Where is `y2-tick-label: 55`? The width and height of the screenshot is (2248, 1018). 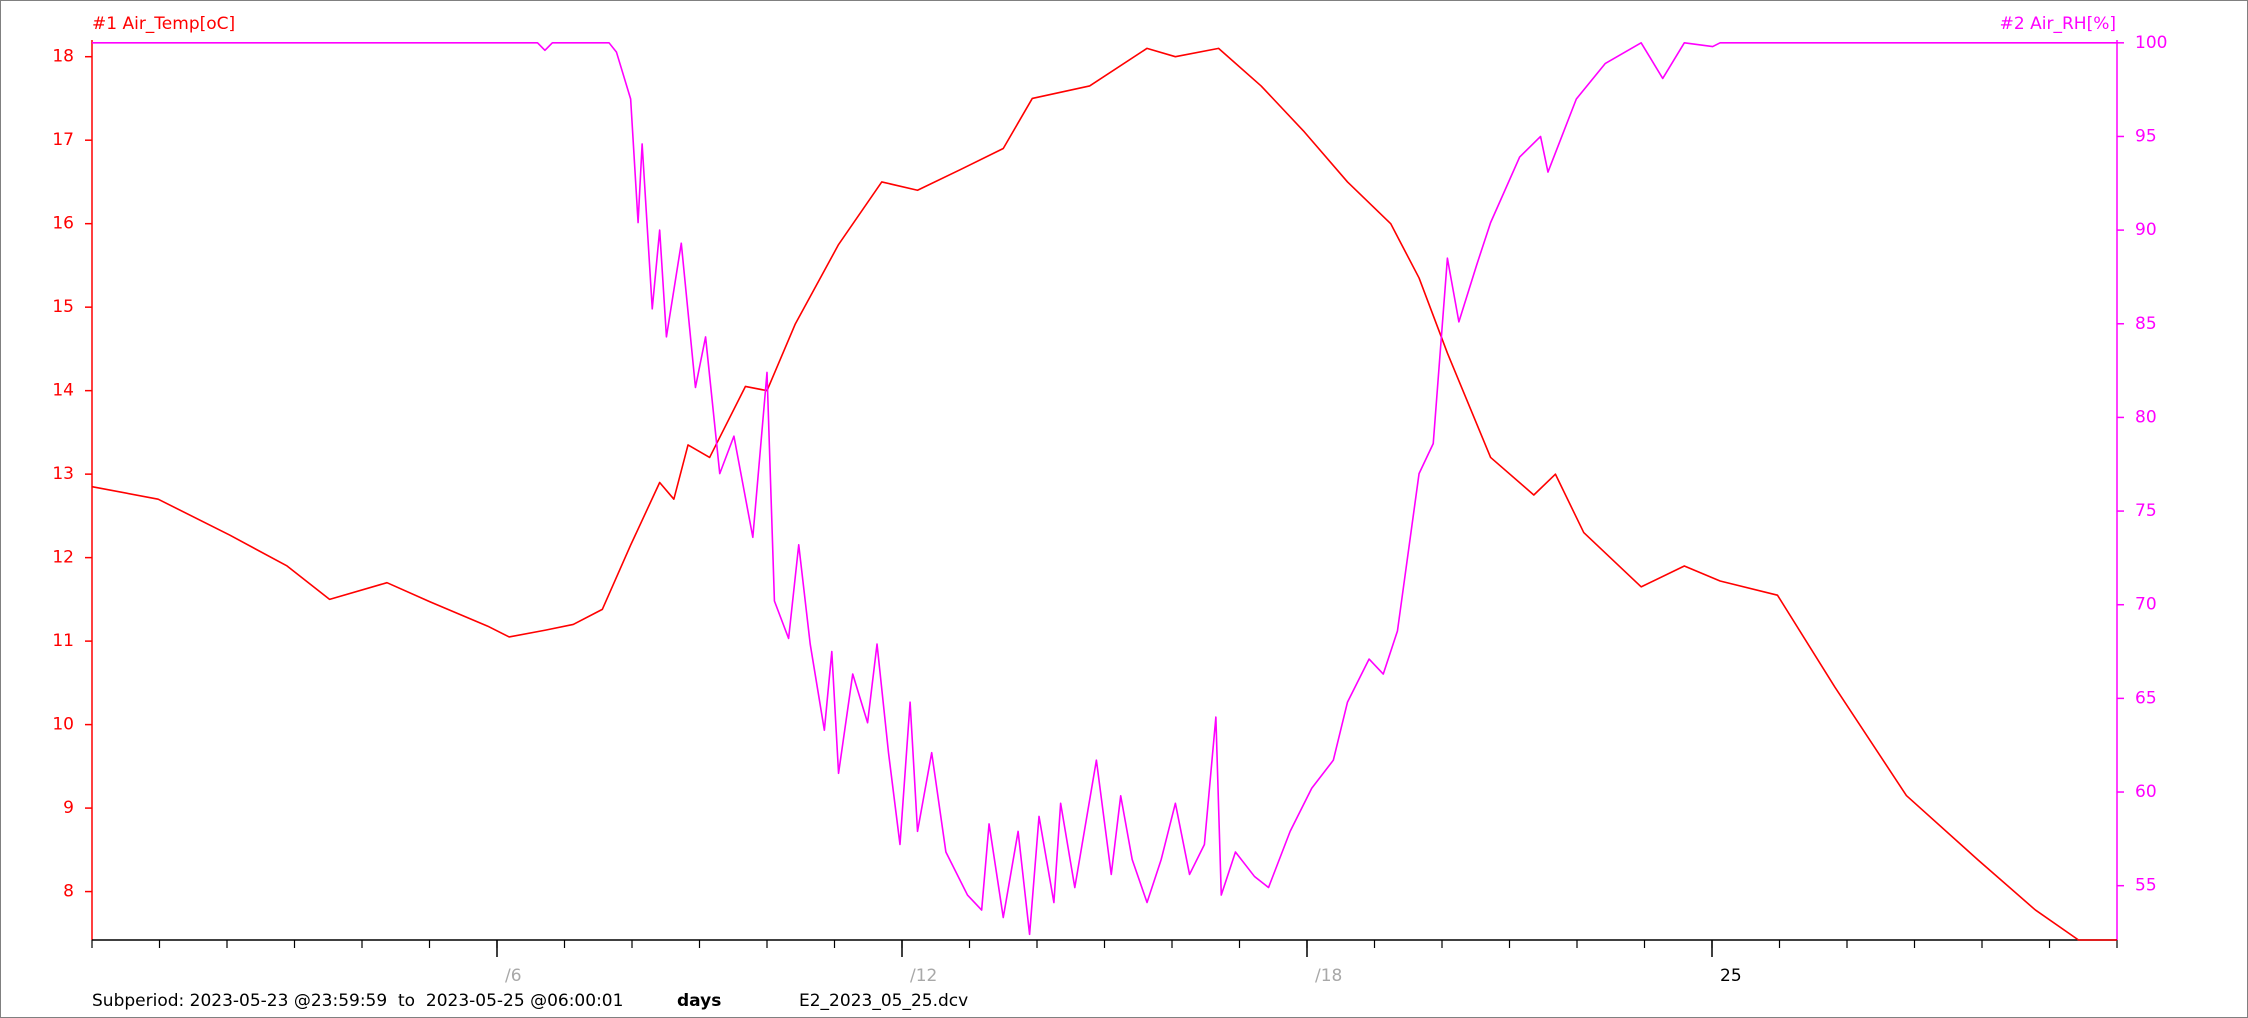
y2-tick-label: 55 is located at coordinates (2146, 886).